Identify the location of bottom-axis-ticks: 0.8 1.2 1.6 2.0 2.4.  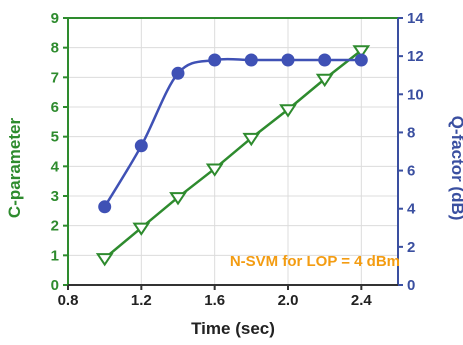
(215, 297).